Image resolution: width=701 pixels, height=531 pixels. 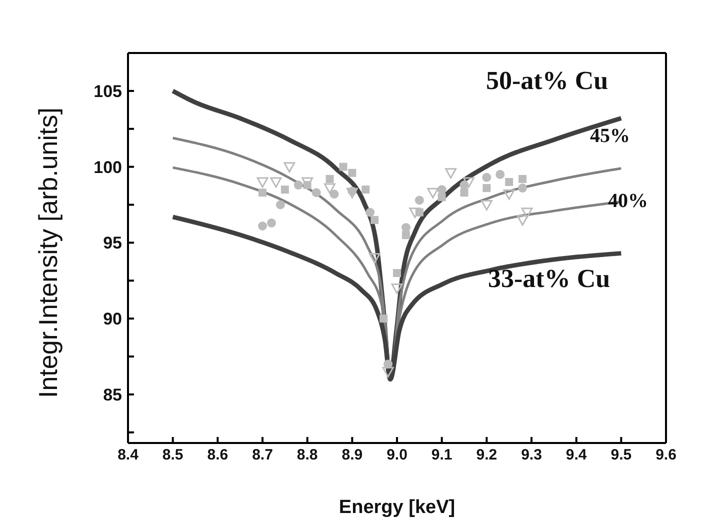 I want to click on y-tick-label: 95, so click(x=112, y=243).